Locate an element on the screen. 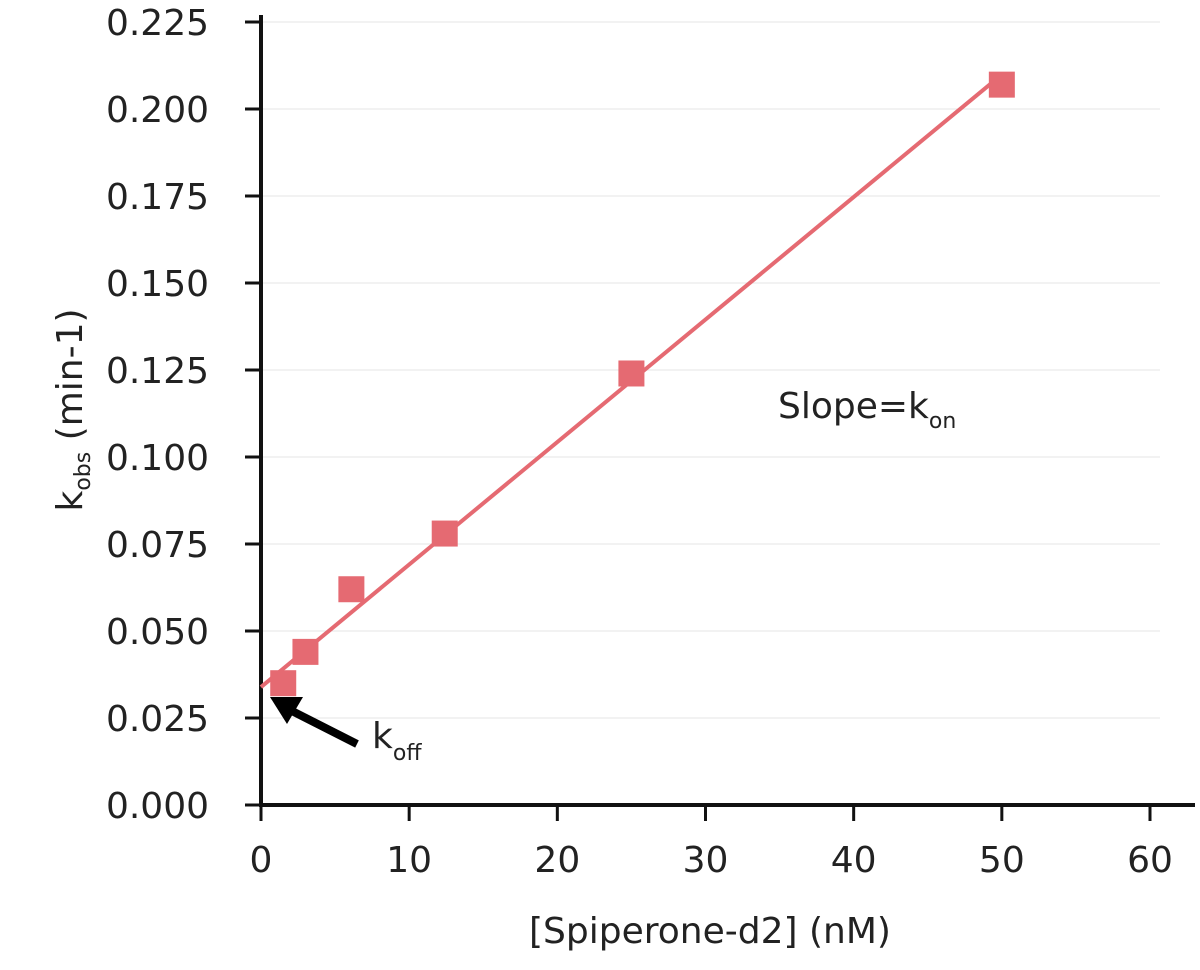 The image size is (1200, 970). y-axis-title: kobs (min-1) is located at coordinates (73, 409).